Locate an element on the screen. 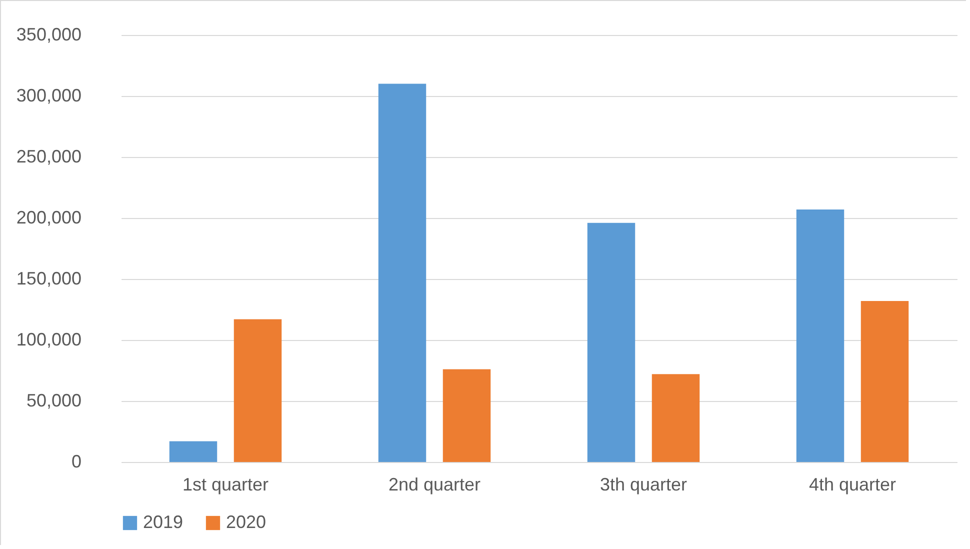 The image size is (970, 549). x-tick-label: 4th quarter is located at coordinates (852, 484).